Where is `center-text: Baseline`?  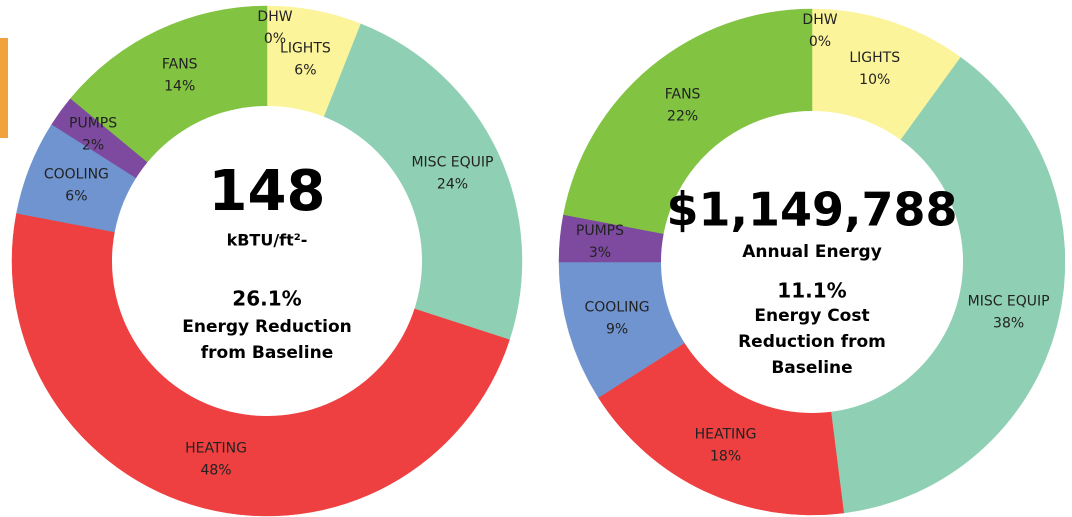
center-text: Baseline is located at coordinates (811, 368).